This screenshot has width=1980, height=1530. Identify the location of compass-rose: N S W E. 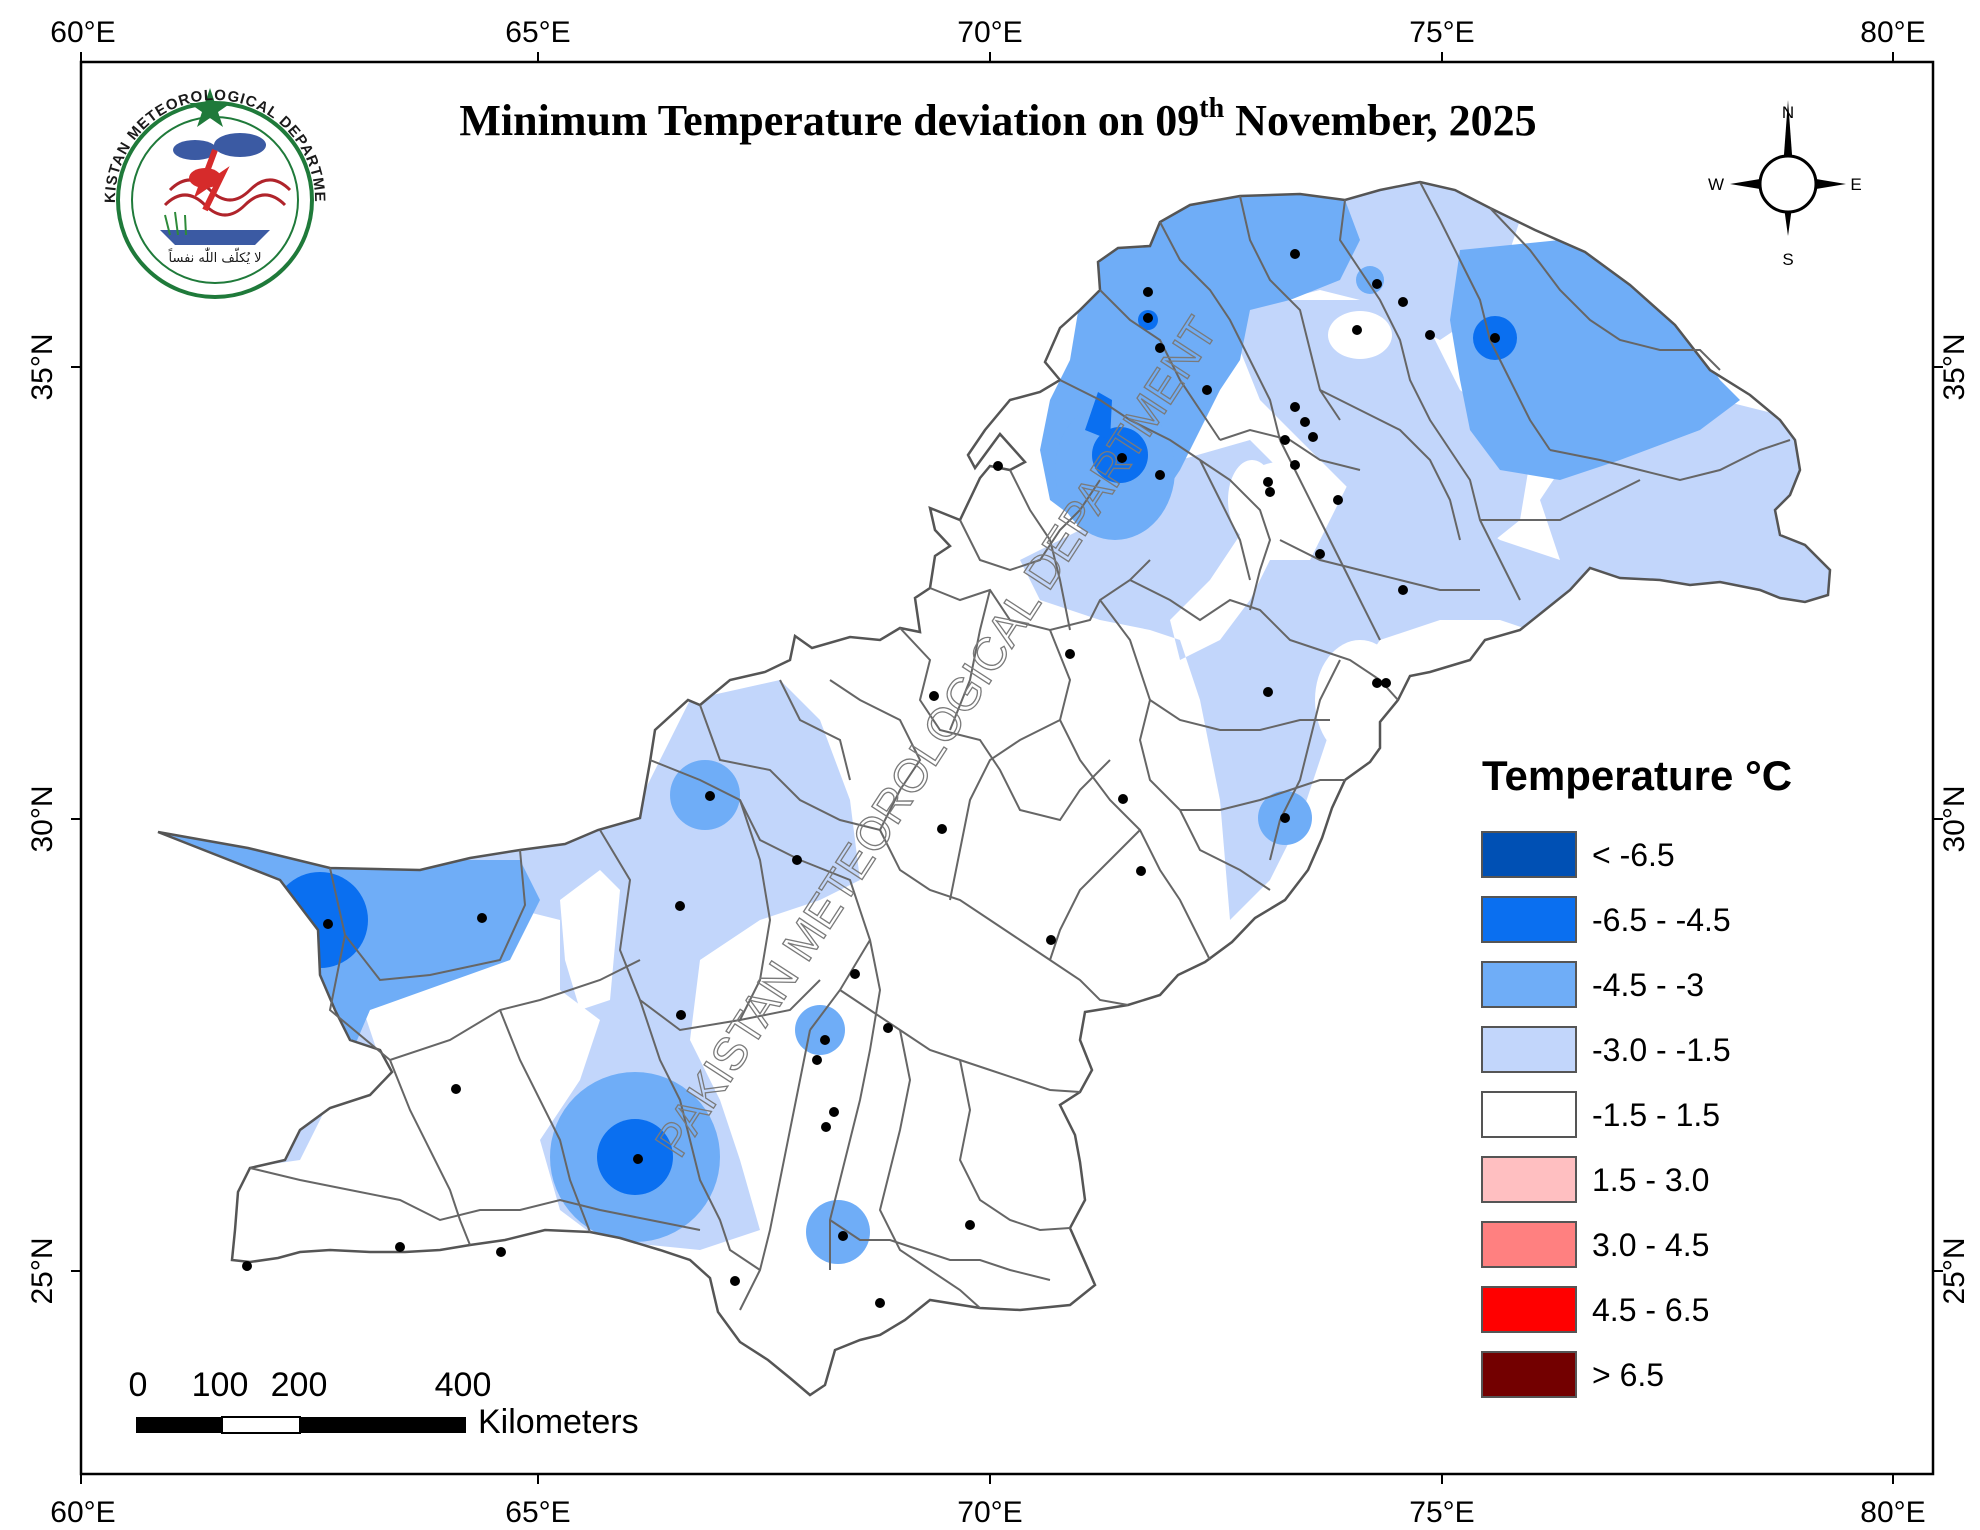
(1785, 184).